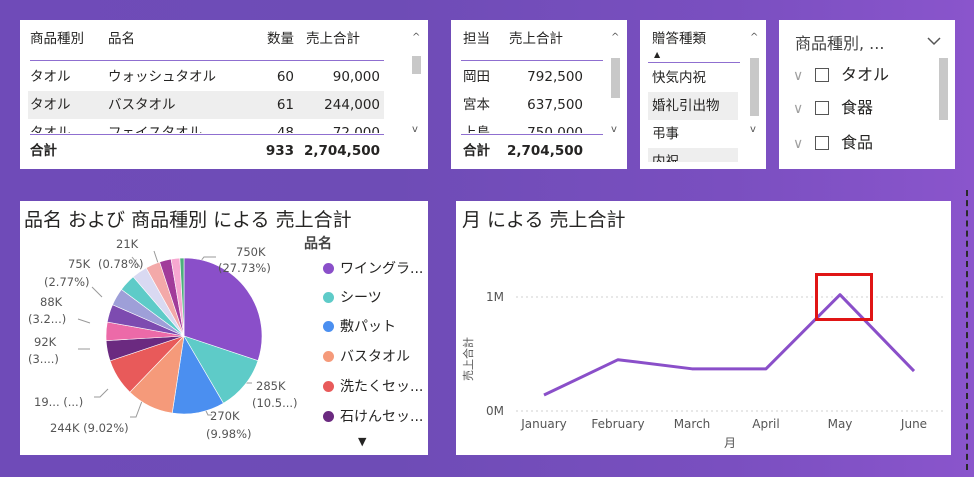 Image resolution: width=974 pixels, height=477 pixels. Describe the element at coordinates (225, 416) in the screenshot. I see `data-label: 270K` at that location.